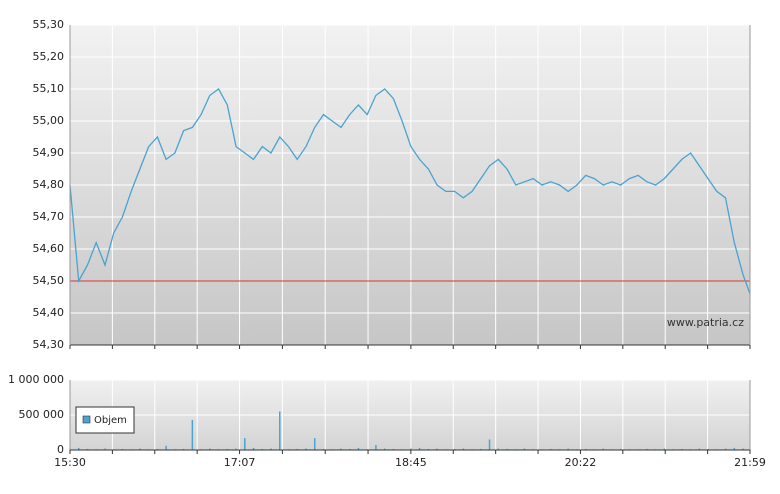 The height and width of the screenshot is (494, 780). What do you see at coordinates (49, 24) in the screenshot?
I see `y-tick-label: 55,30` at bounding box center [49, 24].